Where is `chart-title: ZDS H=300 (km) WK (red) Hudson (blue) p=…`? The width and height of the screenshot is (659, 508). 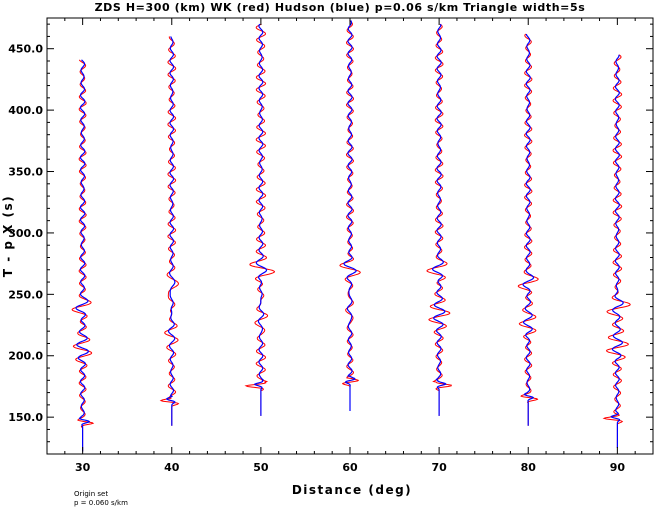 chart-title: ZDS H=300 (km) WK (red) Hudson (blue) p=… is located at coordinates (340, 7).